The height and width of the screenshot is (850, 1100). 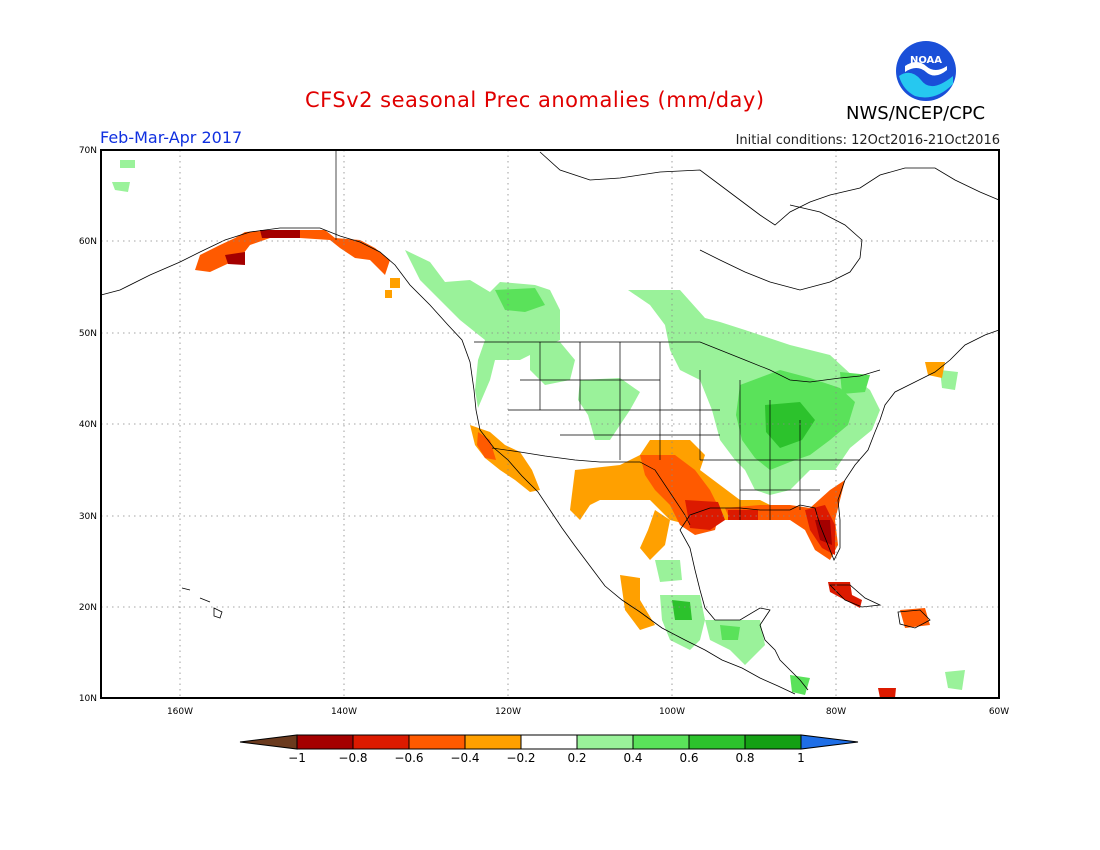 I want to click on us-canada-border, so click(x=677, y=362).